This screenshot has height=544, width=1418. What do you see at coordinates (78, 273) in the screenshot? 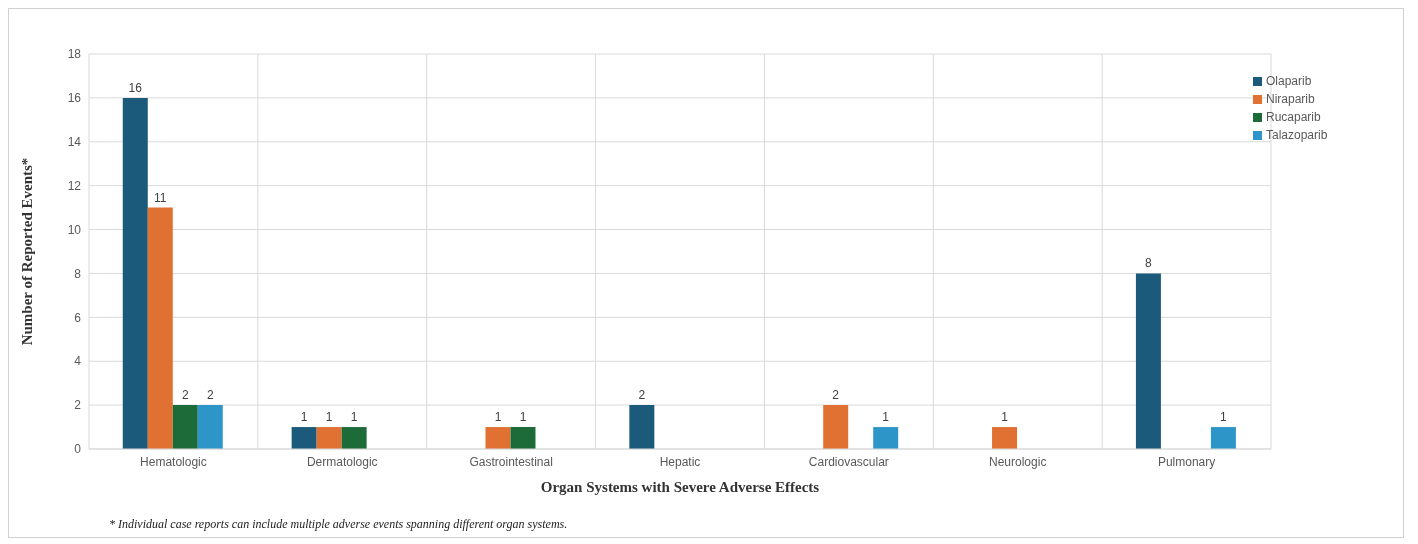
I see `y-tick-label: 8` at bounding box center [78, 273].